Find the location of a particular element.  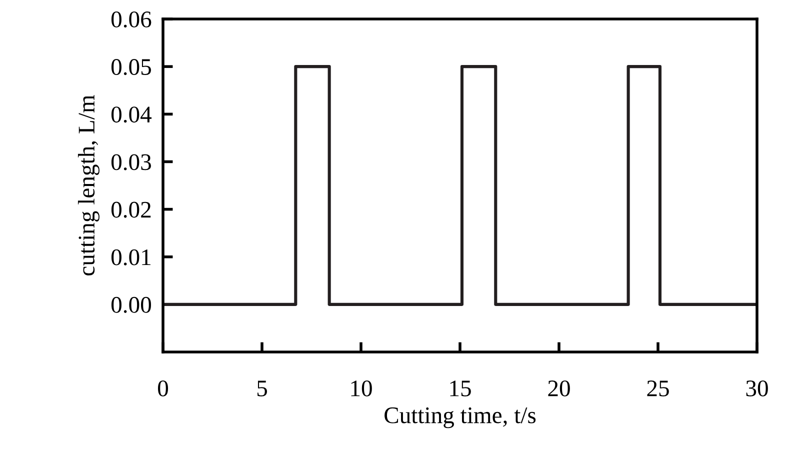

x-tick-label: 10 is located at coordinates (361, 388).